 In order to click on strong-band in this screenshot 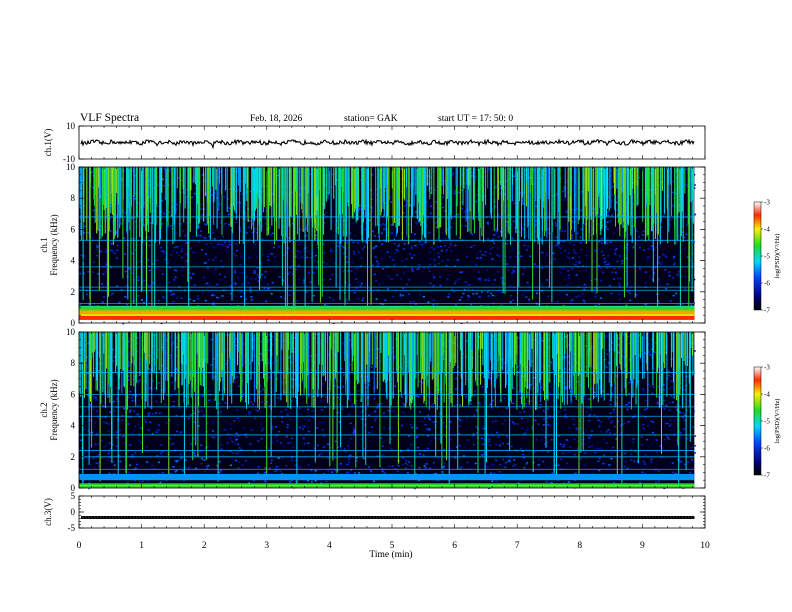, I will do `click(387, 309)`.